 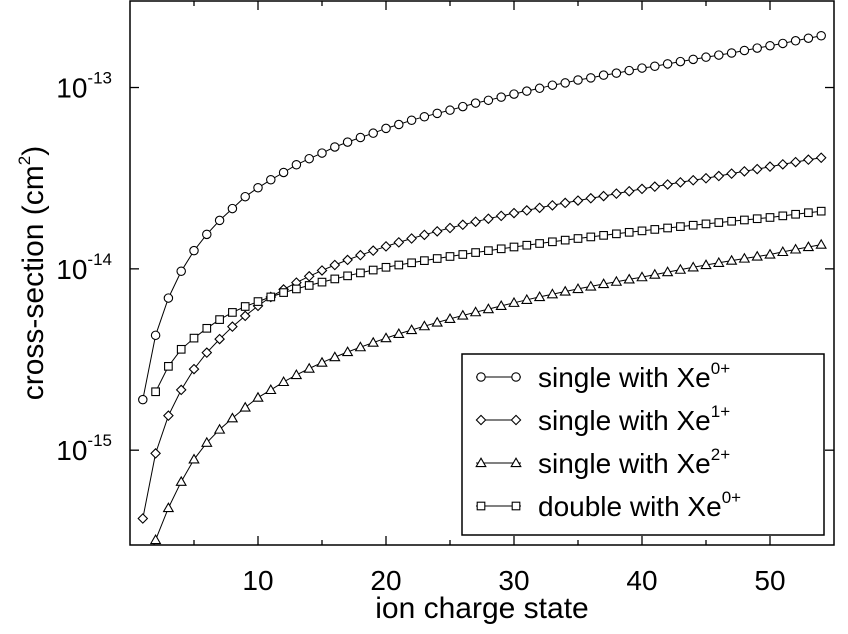 What do you see at coordinates (481, 608) in the screenshot?
I see `x-axis-title: ion charge state` at bounding box center [481, 608].